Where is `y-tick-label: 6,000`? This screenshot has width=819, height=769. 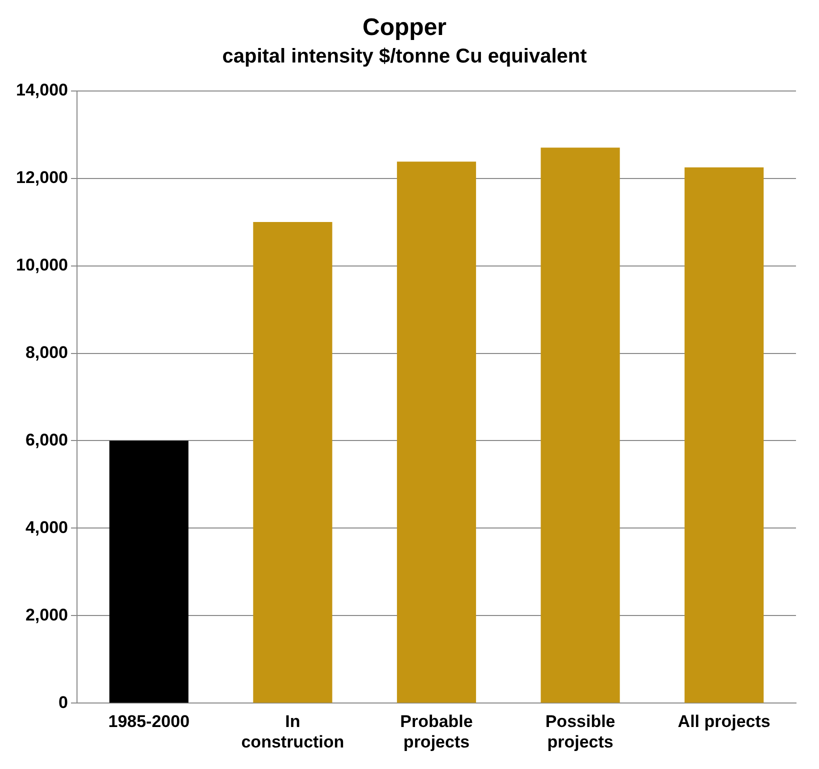 y-tick-label: 6,000 is located at coordinates (46, 440).